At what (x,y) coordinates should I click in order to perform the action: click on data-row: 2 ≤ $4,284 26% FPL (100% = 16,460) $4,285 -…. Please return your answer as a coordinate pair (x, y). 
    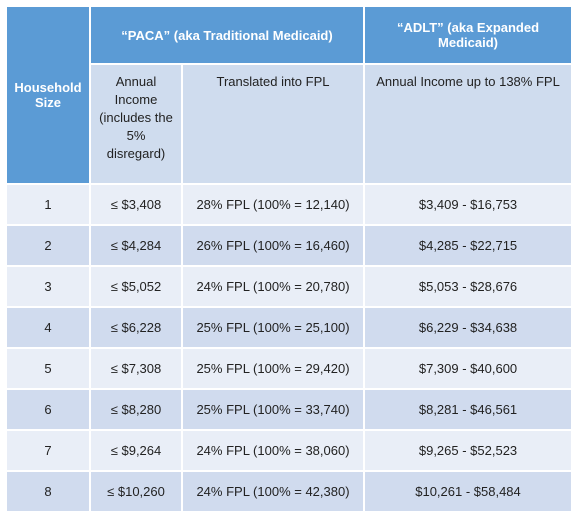
    Looking at the image, I should click on (289, 245).